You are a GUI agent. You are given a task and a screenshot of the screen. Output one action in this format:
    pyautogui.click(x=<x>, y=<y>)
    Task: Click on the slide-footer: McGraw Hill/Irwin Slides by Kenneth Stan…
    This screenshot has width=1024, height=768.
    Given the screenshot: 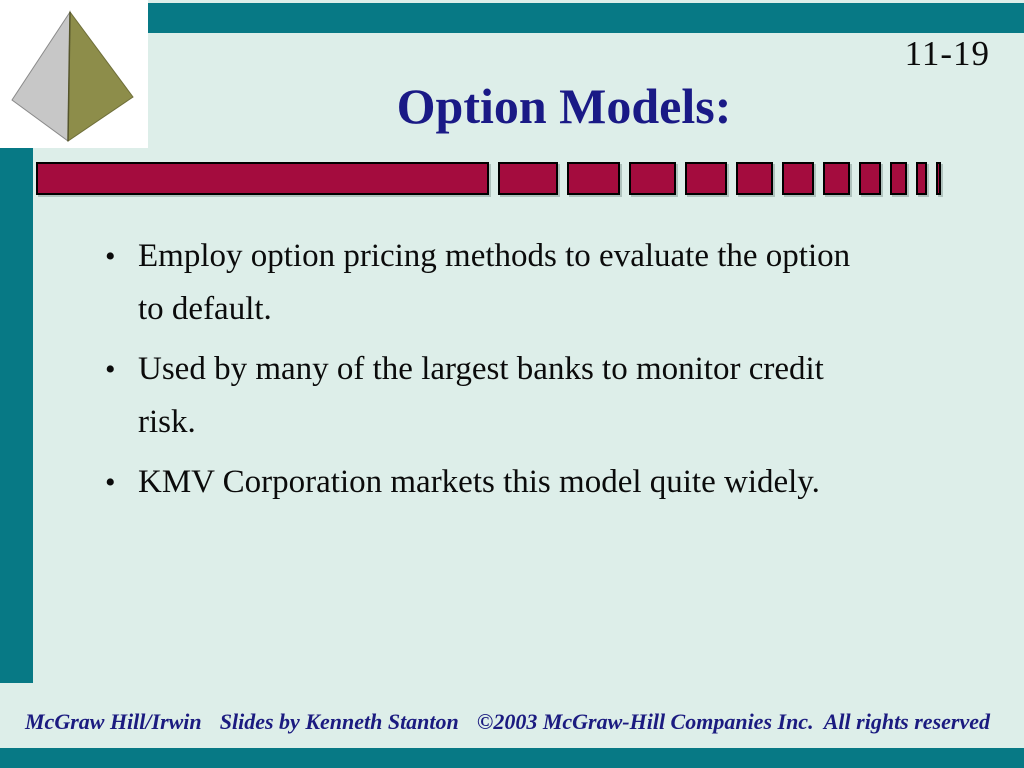 What is the action you would take?
    pyautogui.click(x=512, y=722)
    